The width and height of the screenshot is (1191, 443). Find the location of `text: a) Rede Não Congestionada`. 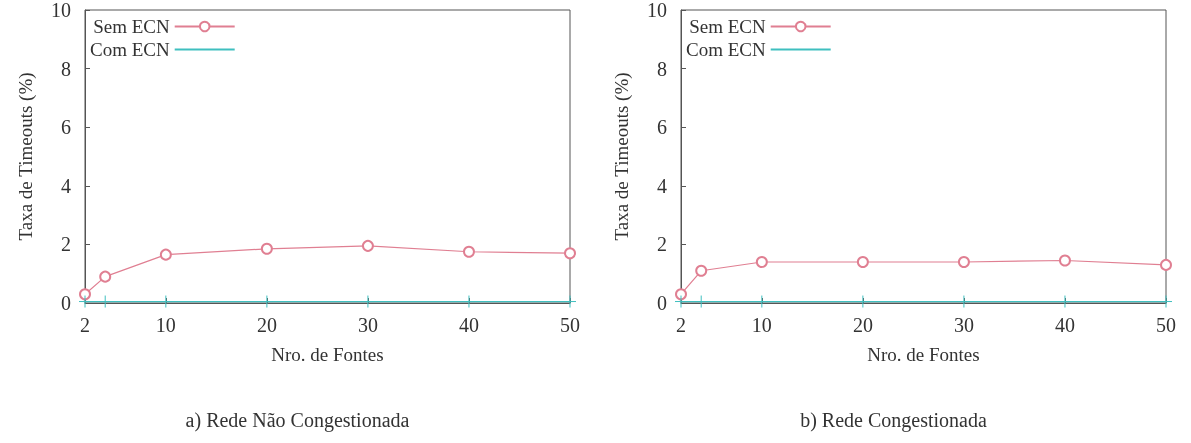

text: a) Rede Não Congestionada is located at coordinates (297, 420).